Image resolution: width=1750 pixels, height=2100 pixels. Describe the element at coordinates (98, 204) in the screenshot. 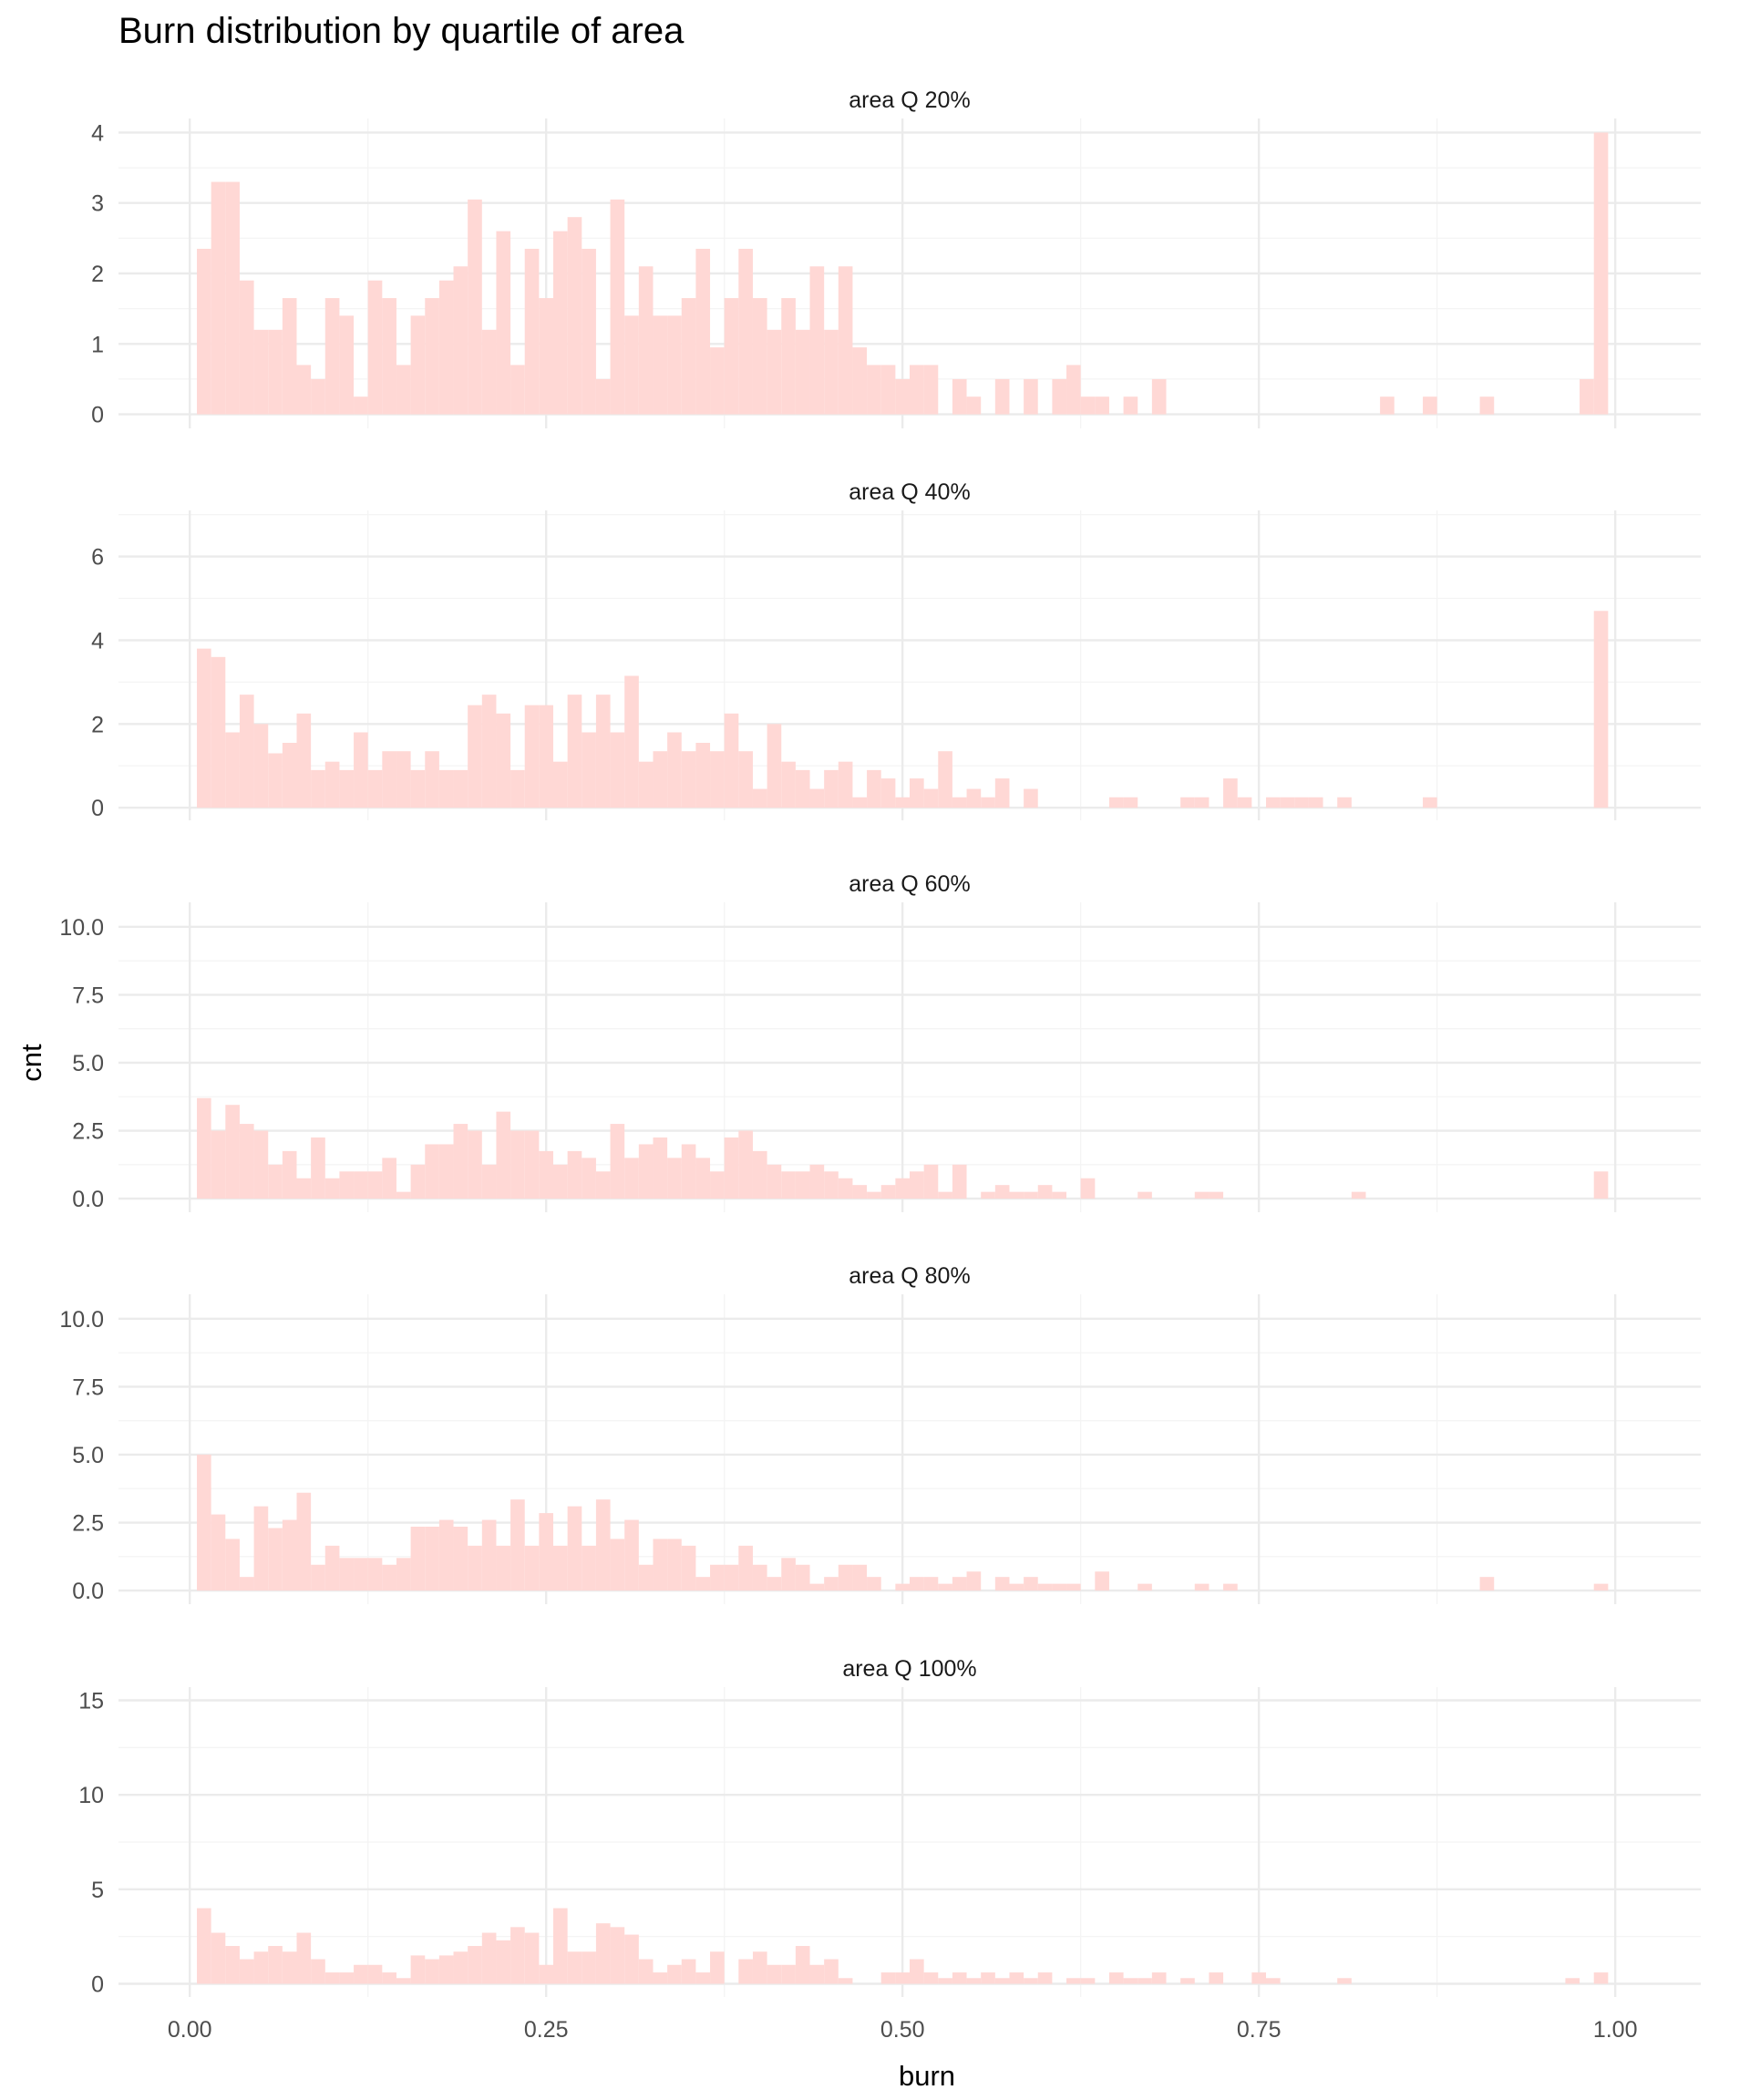

I see `y-tick-label: 3` at that location.